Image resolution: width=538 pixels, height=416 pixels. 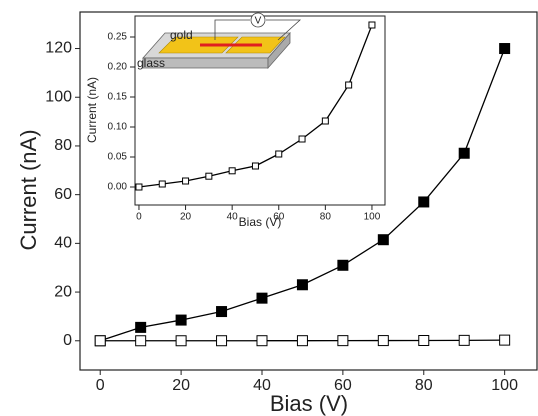 I want to click on y-tick-label: 40, so click(x=63, y=243).